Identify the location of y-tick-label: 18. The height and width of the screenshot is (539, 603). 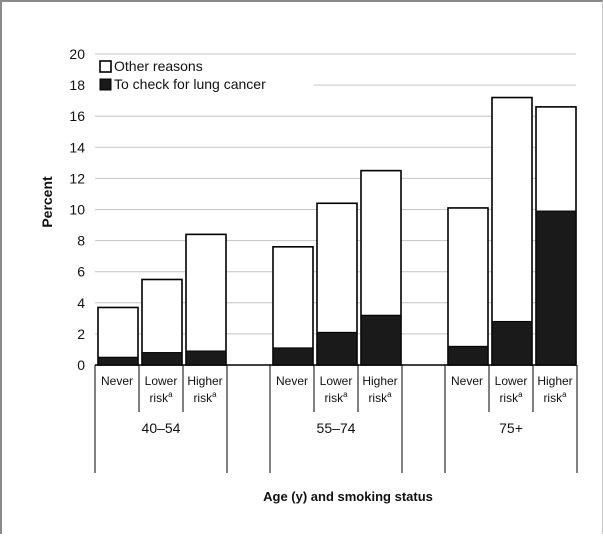
(77, 85).